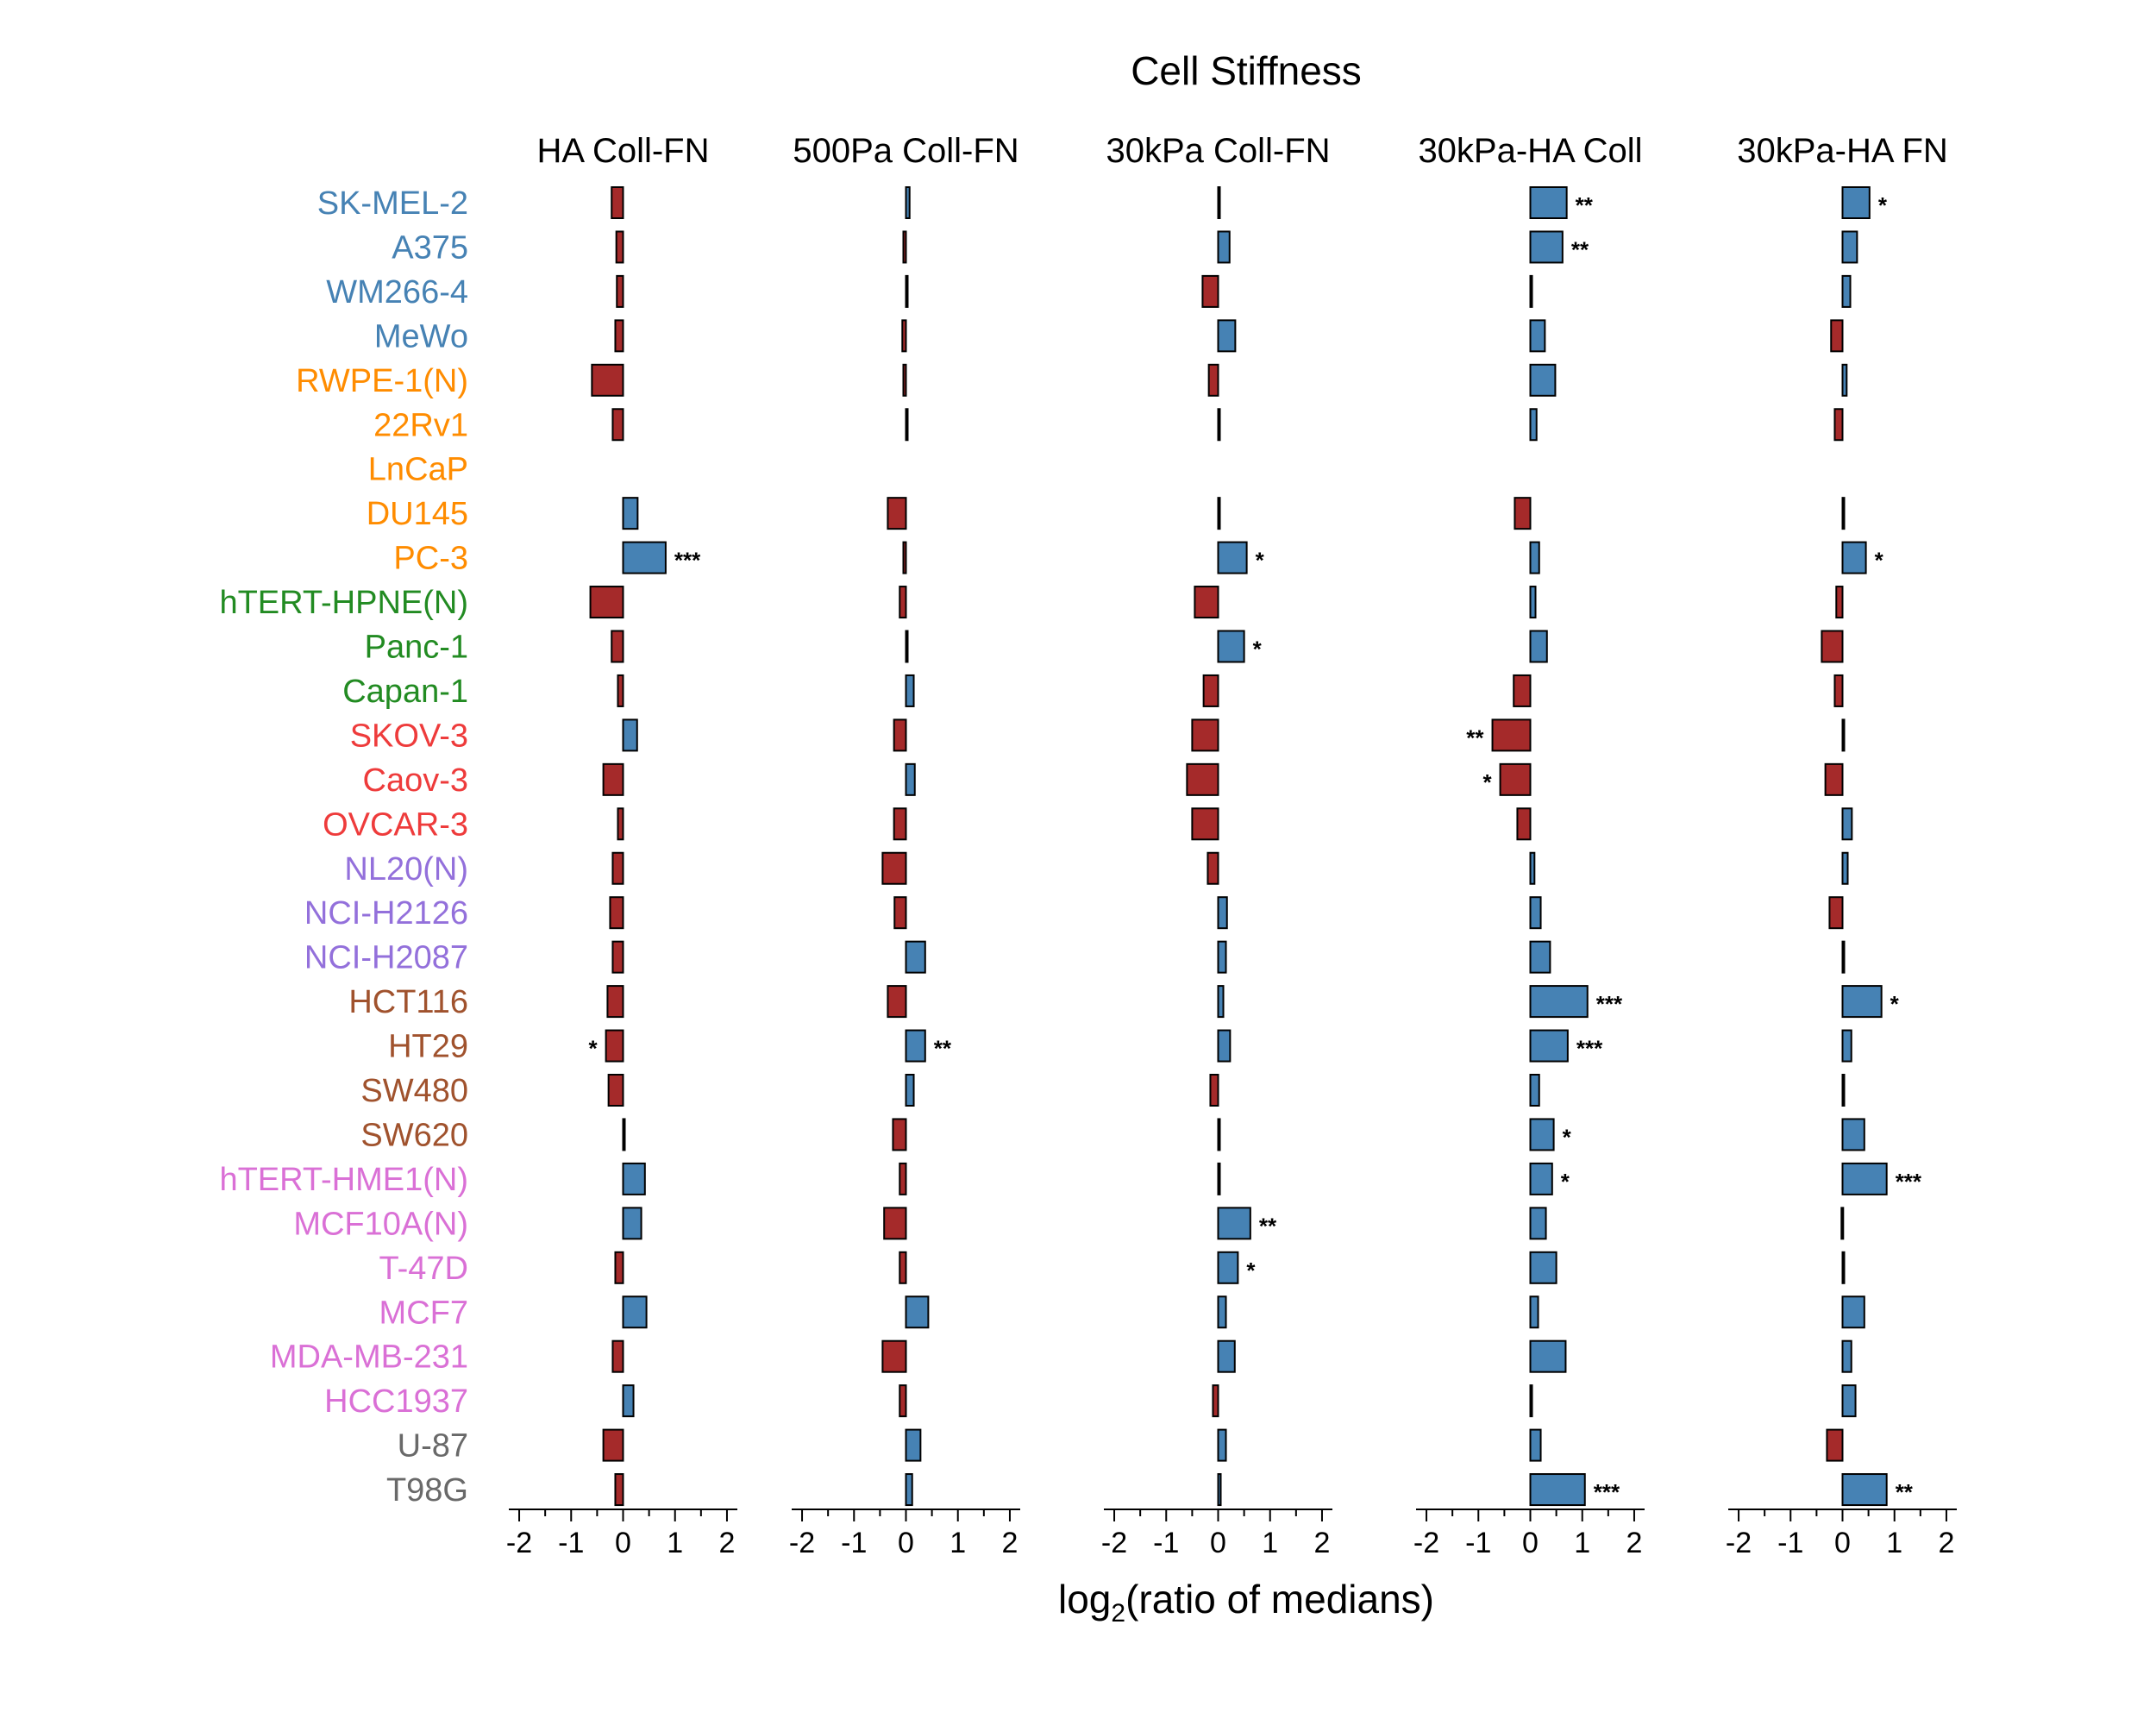 This screenshot has height=1725, width=2156. I want to click on panel: 30kPa-HA FN********-2 -1 0 1 2, so click(1841, 845).